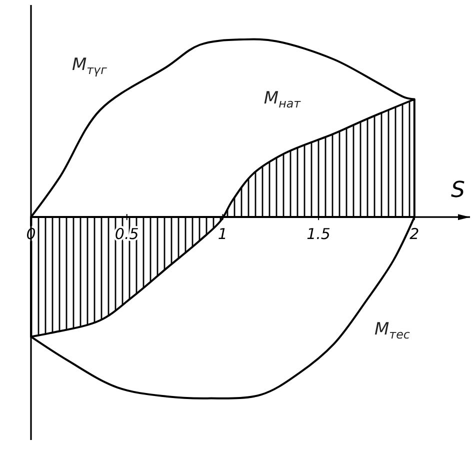 The height and width of the screenshot is (457, 476). What do you see at coordinates (318, 234) in the screenshot?
I see `x-tick-label: 1.5` at bounding box center [318, 234].